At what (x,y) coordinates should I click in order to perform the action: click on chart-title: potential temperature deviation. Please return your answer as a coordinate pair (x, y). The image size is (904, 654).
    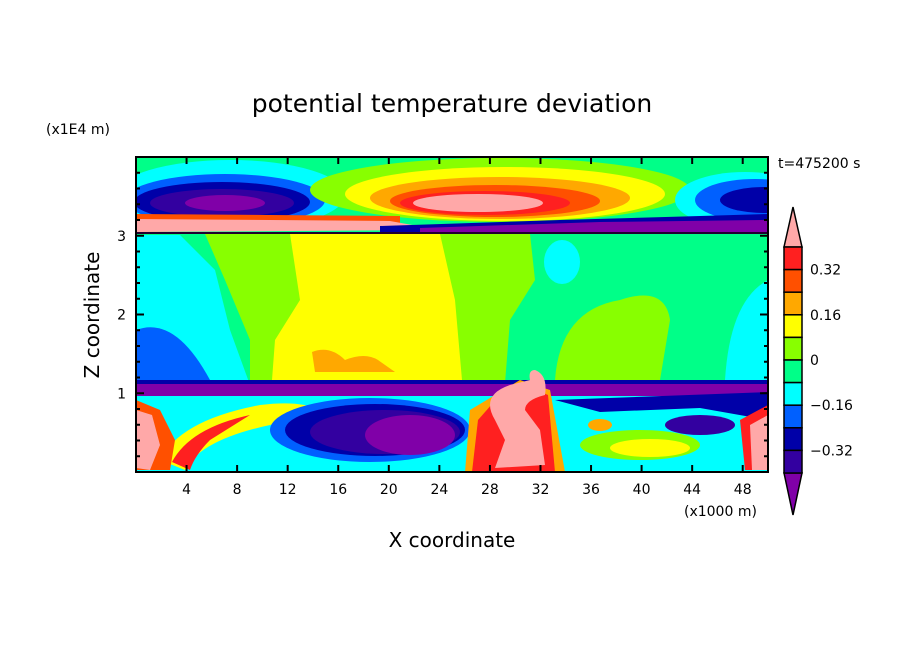
    Looking at the image, I should click on (452, 103).